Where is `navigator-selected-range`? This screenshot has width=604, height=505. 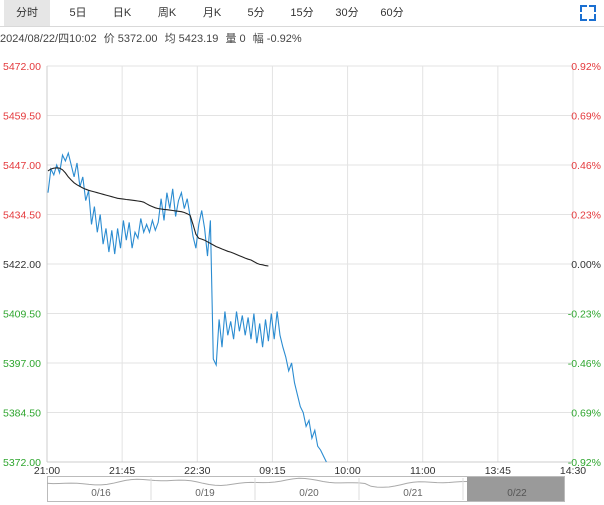
navigator-selected-range is located at coordinates (515, 489).